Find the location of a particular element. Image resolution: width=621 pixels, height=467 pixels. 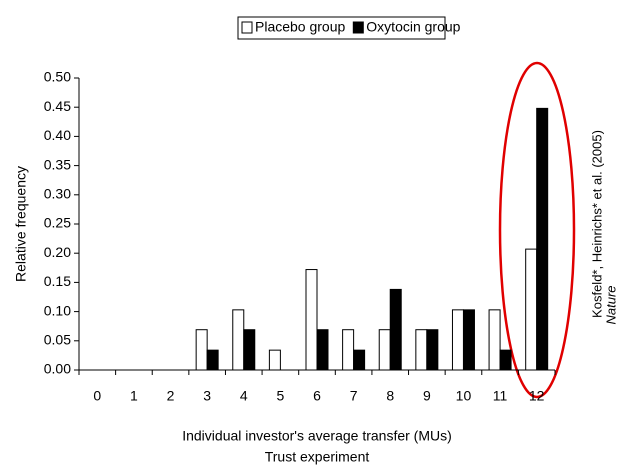

x-tick-label: 0 is located at coordinates (97, 396).